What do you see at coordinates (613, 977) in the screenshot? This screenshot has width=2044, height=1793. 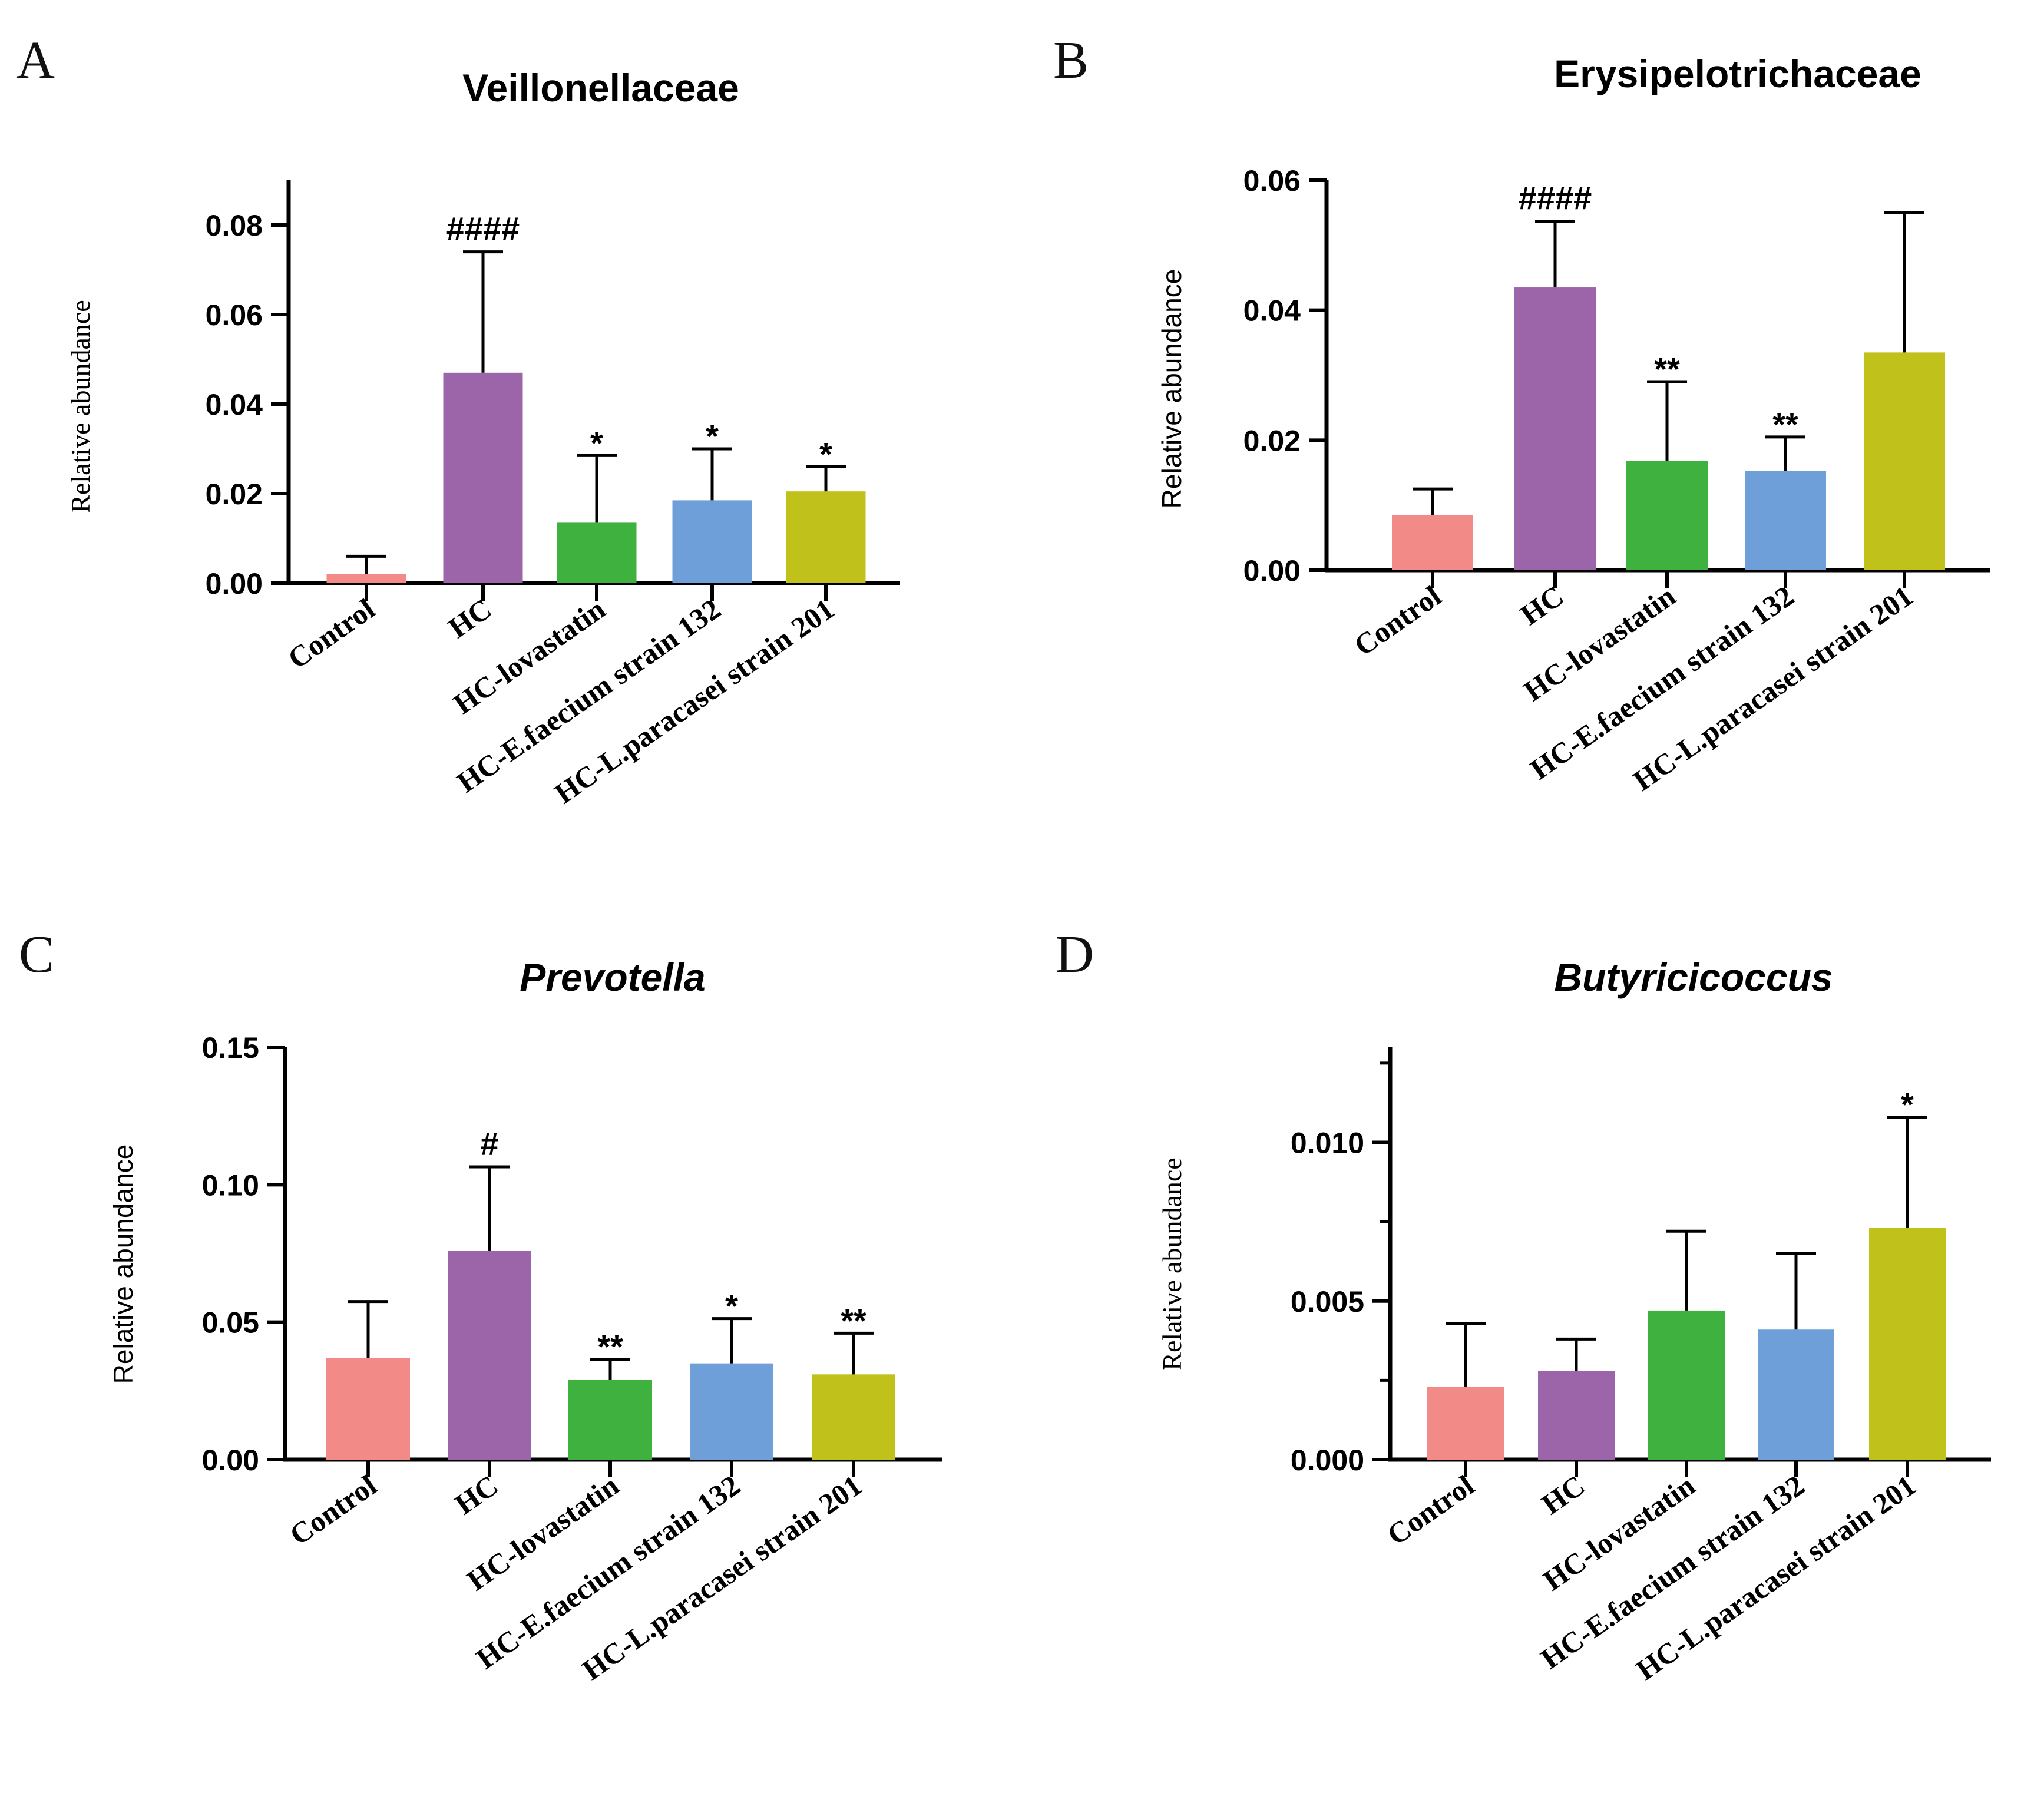 I see `chart-title-c: Prevotella` at bounding box center [613, 977].